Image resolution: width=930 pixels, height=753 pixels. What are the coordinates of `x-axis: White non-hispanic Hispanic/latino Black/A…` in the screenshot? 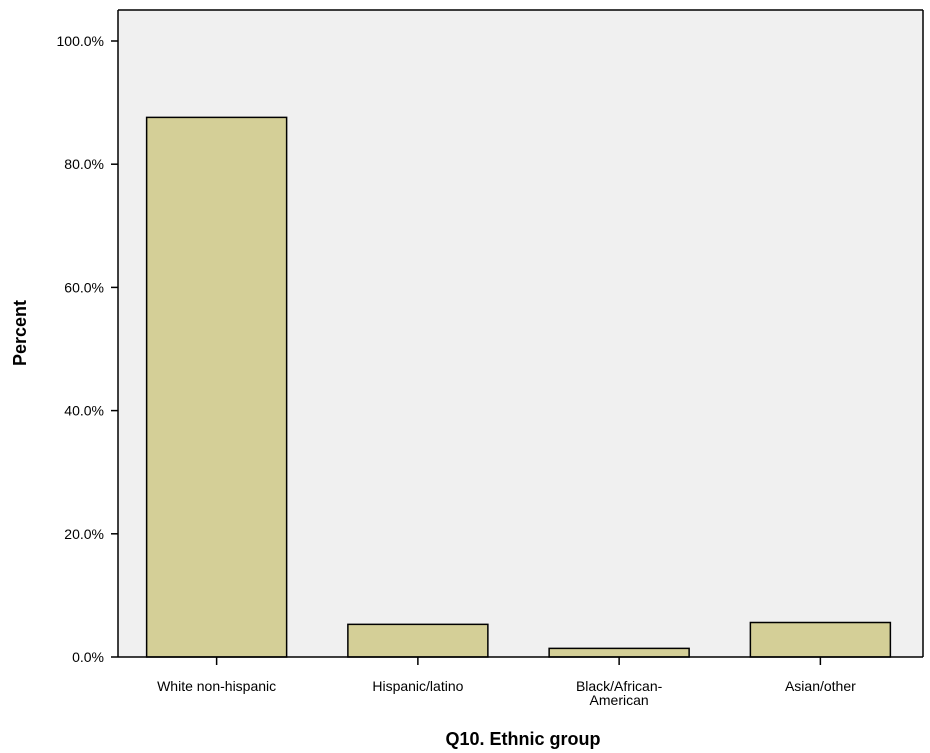 It's located at (520, 682).